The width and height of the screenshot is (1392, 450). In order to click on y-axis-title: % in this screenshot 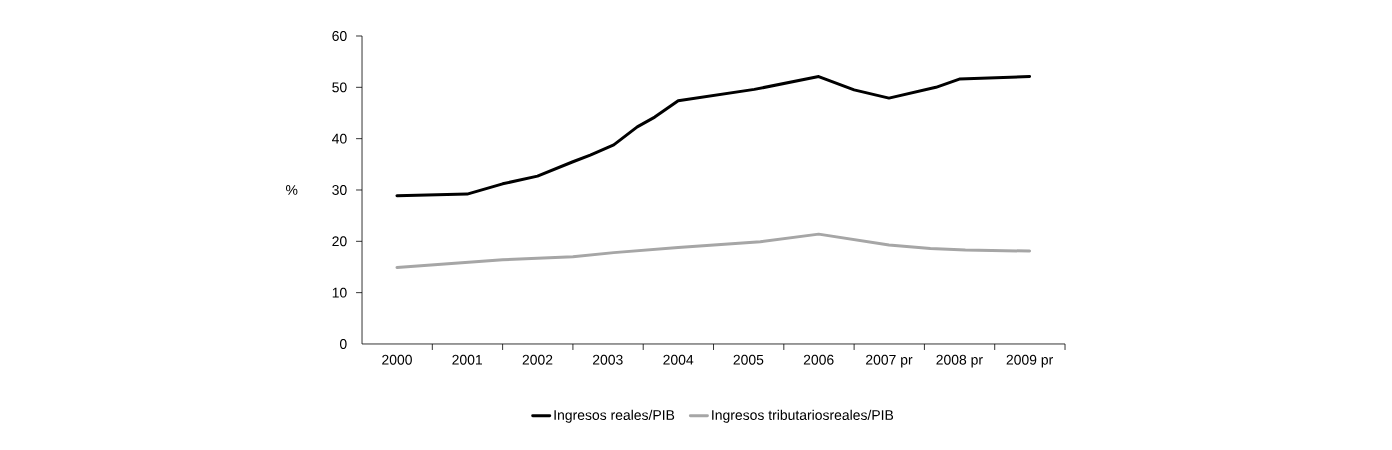, I will do `click(292, 190)`.